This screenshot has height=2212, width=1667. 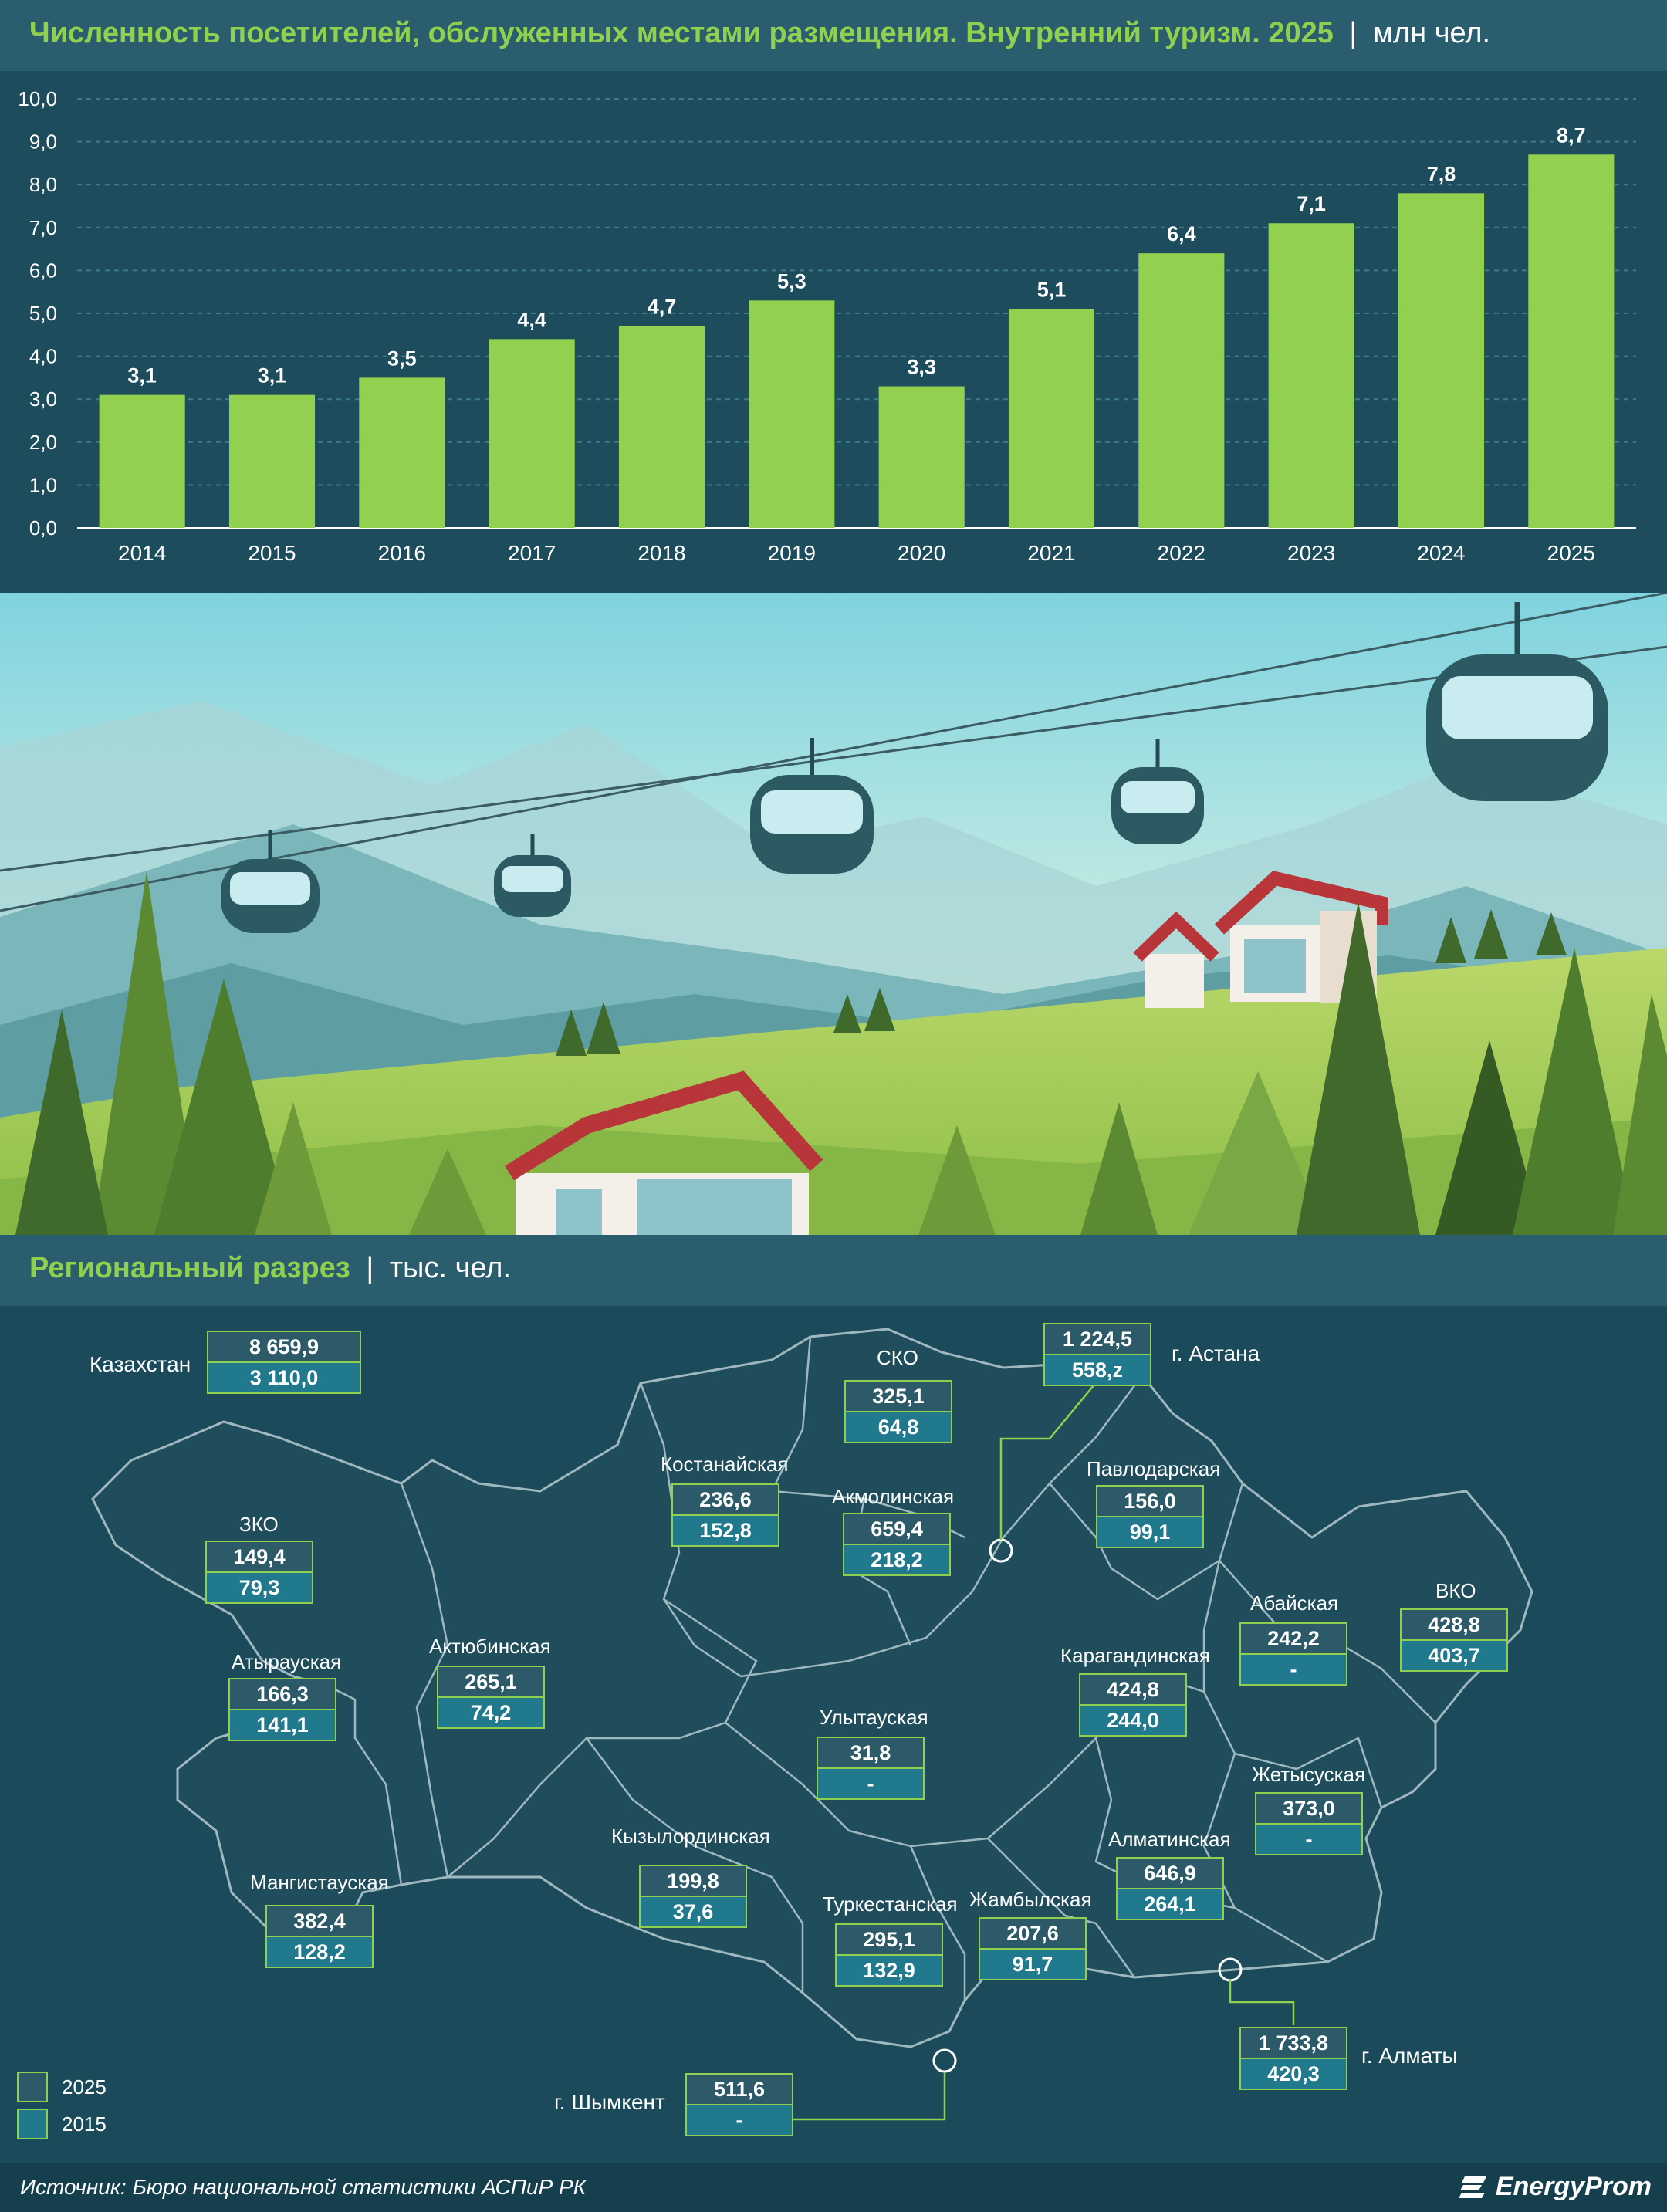 What do you see at coordinates (661, 427) in the screenshot?
I see `bar-2018` at bounding box center [661, 427].